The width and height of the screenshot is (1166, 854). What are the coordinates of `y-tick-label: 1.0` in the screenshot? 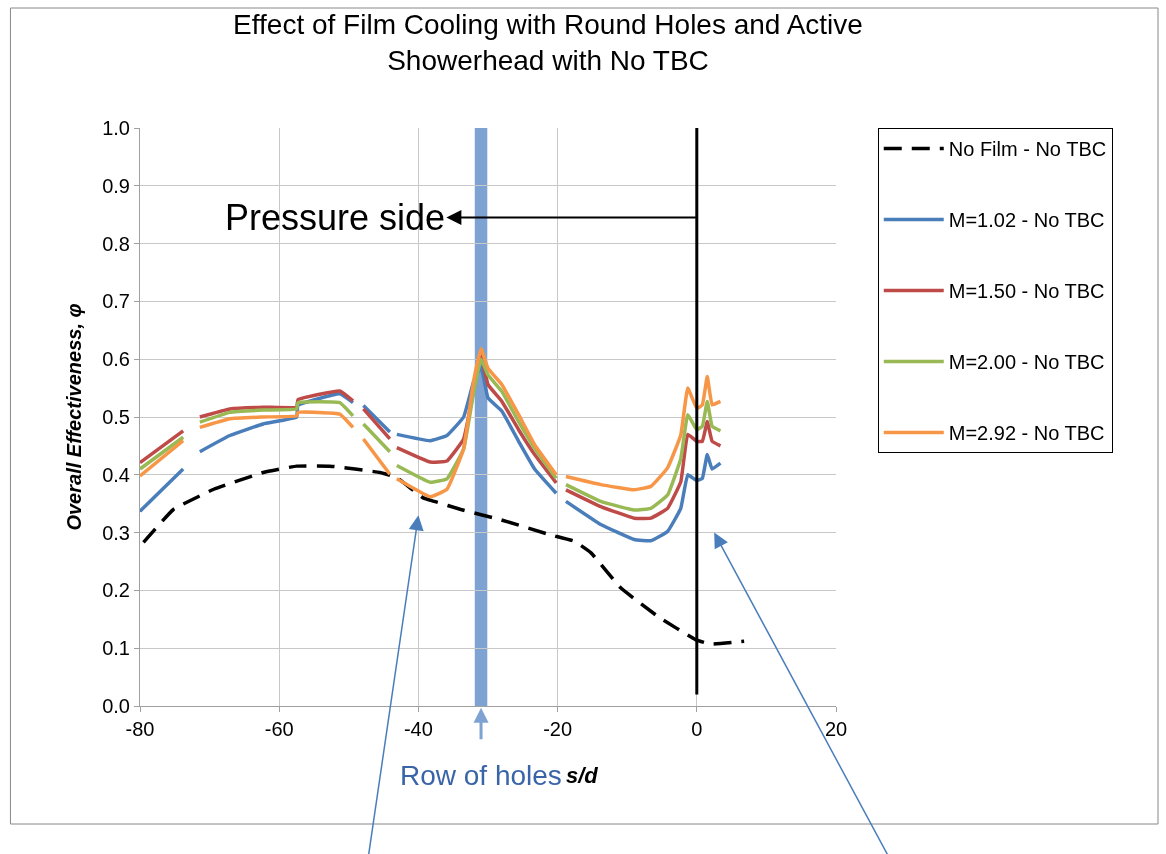 It's located at (116, 128).